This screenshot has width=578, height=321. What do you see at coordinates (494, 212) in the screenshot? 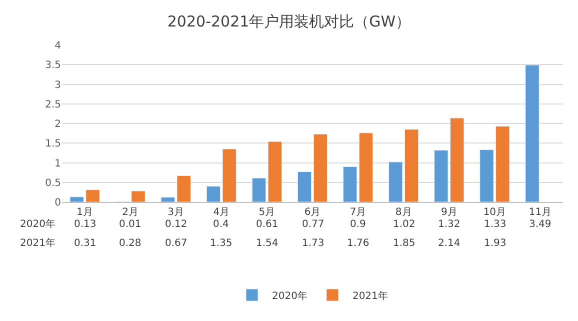
I see `x-tick-label: 10月` at bounding box center [494, 212].